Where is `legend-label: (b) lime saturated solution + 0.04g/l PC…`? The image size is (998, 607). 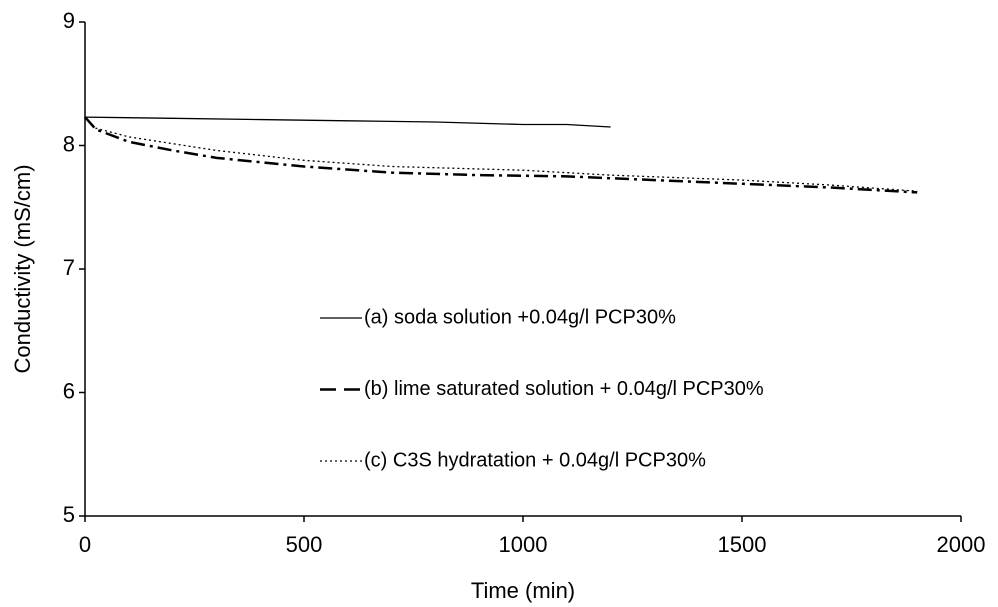
legend-label: (b) lime saturated solution + 0.04g/l PC… is located at coordinates (564, 389).